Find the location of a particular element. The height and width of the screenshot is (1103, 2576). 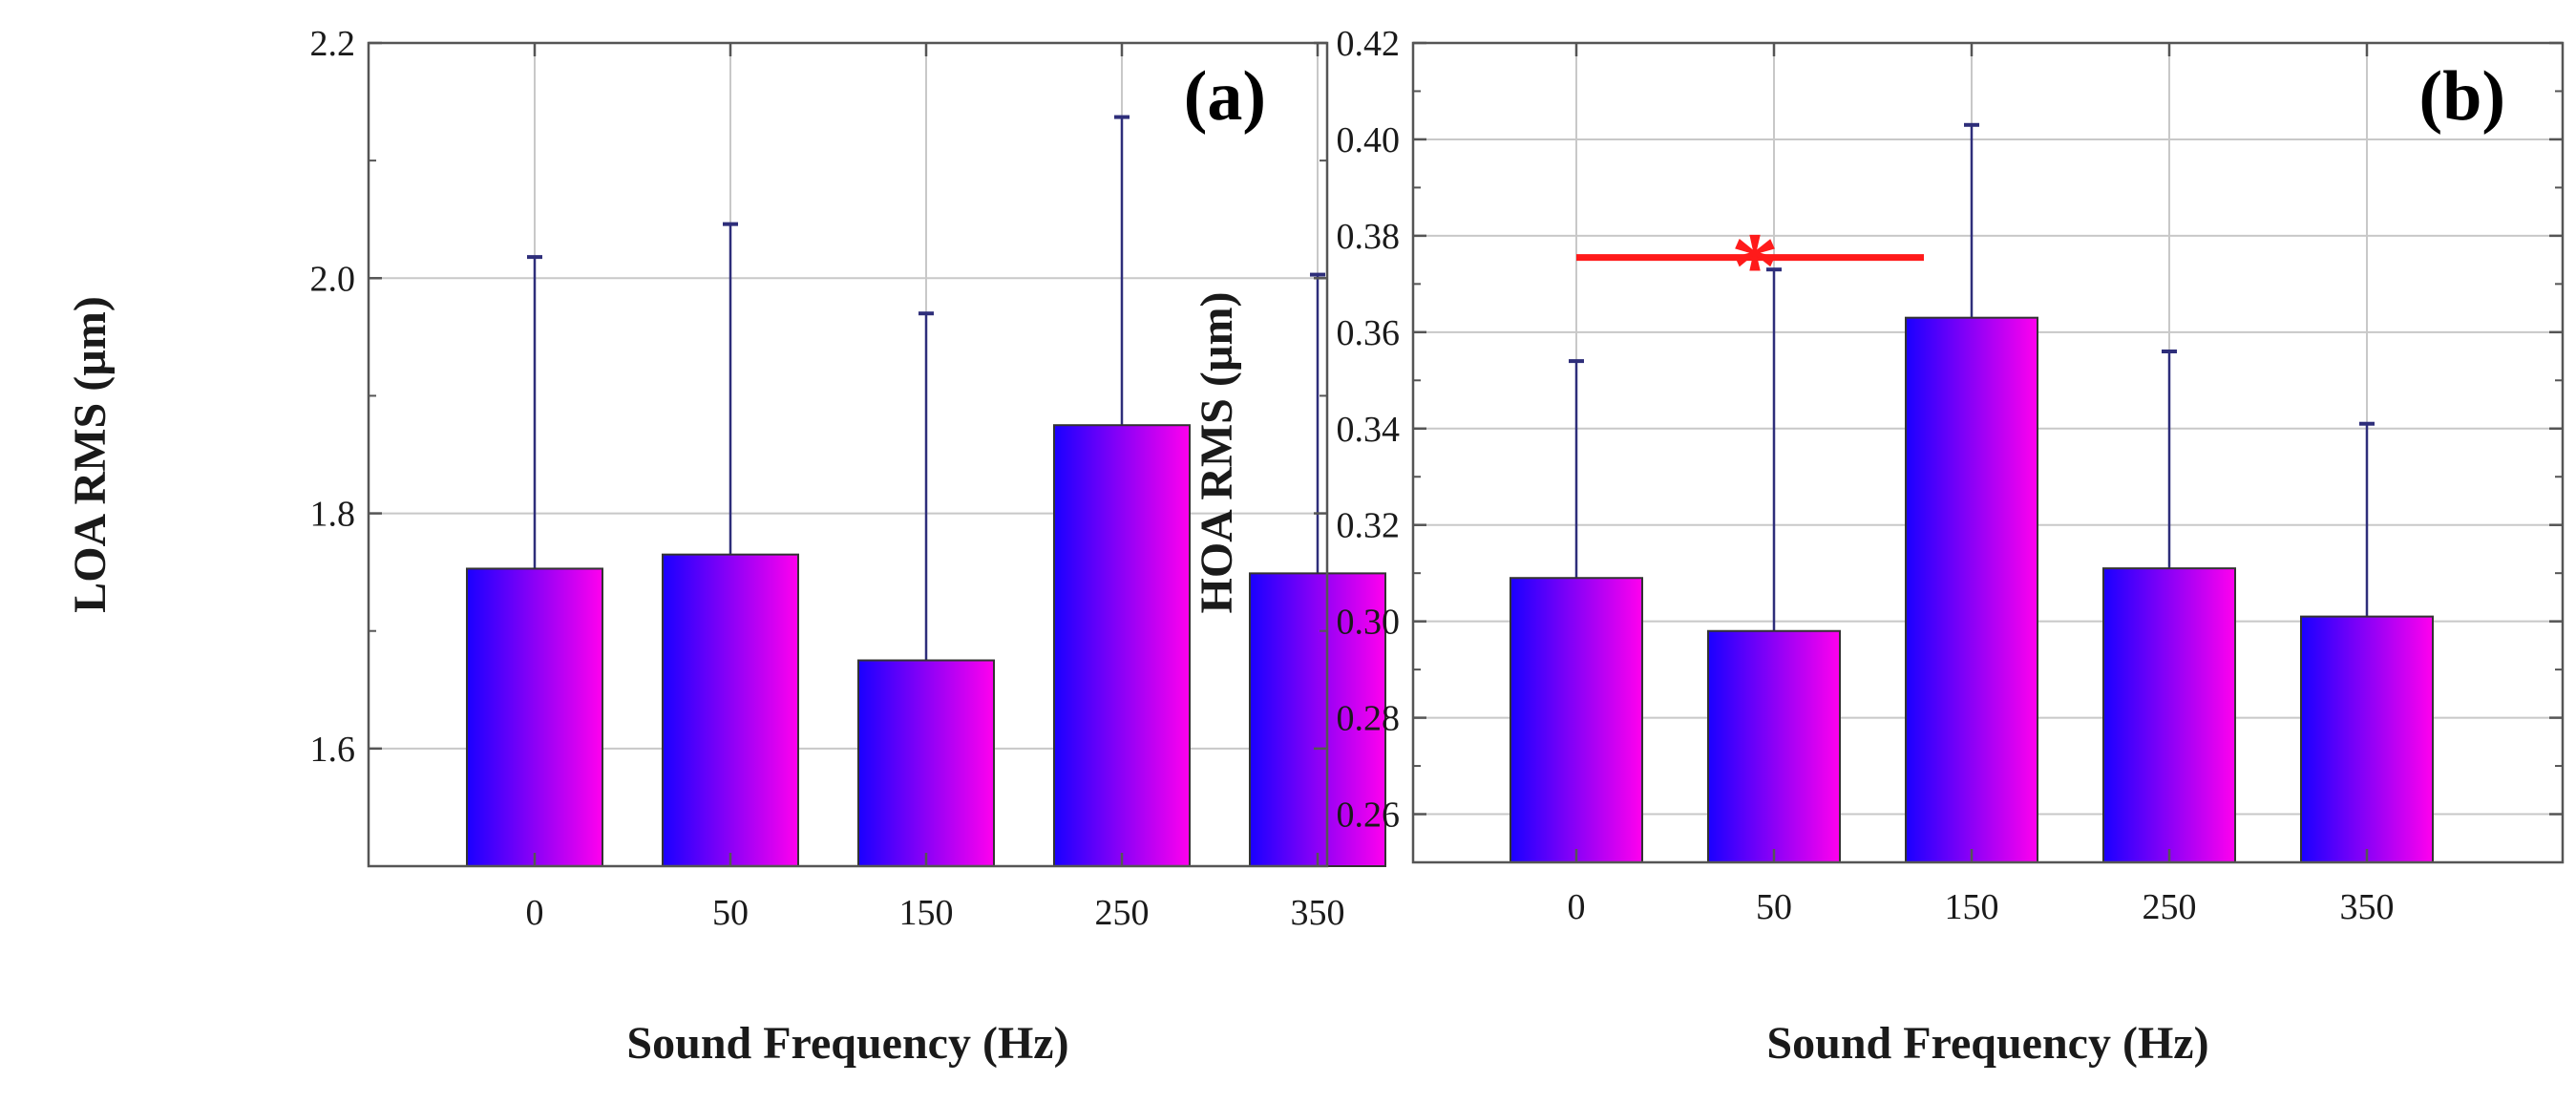

error-bars-b is located at coordinates (1972, 376).